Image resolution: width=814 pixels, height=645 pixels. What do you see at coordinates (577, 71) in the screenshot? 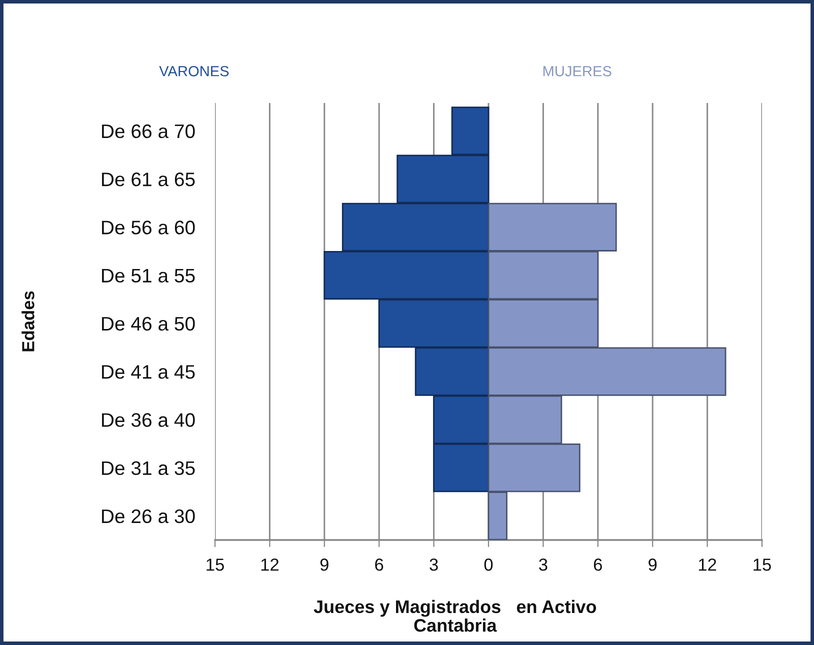
I see `text: MUJERES` at bounding box center [577, 71].